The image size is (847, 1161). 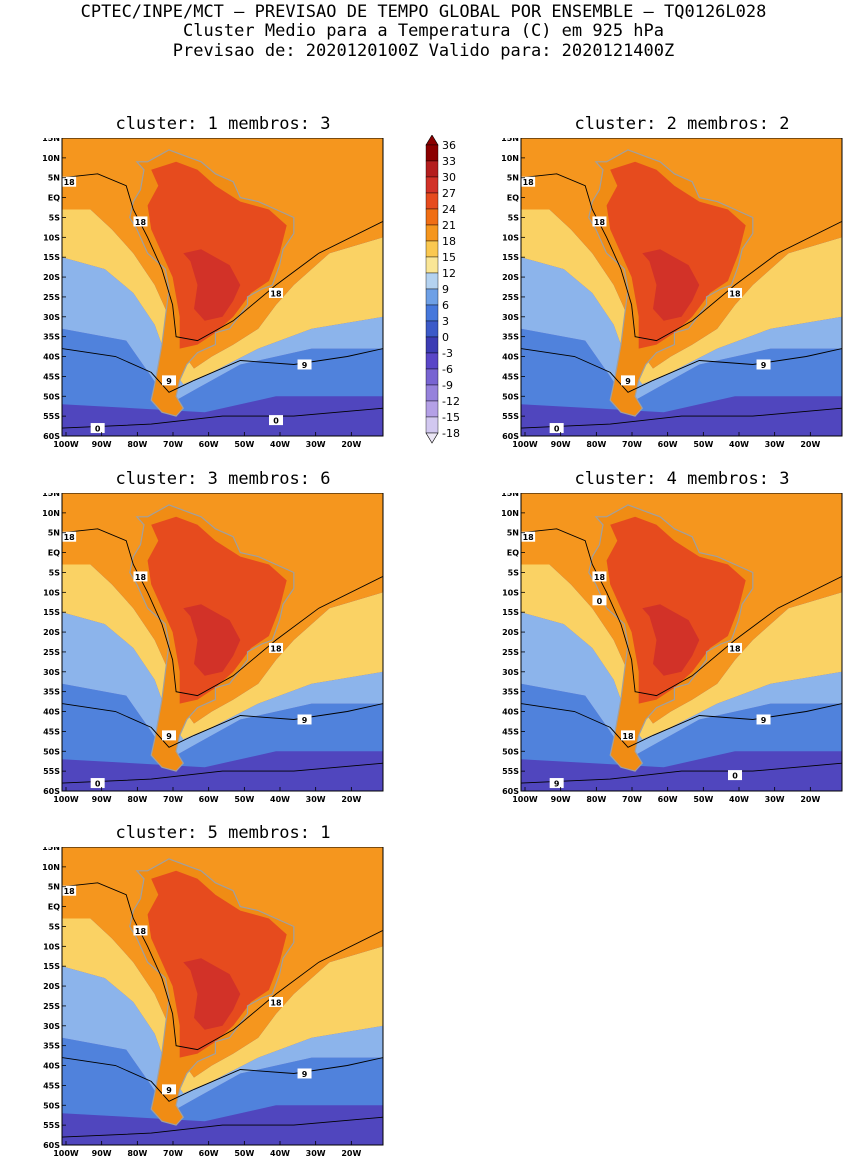 What do you see at coordinates (51, 1066) in the screenshot?
I see `lat-tick-label: 40S` at bounding box center [51, 1066].